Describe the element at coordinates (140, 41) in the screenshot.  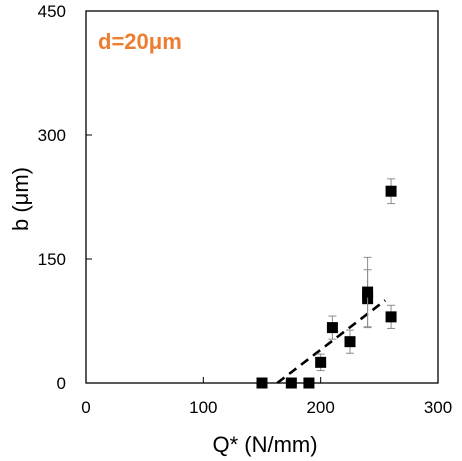
I see `chart-annotation: d=20μm` at that location.